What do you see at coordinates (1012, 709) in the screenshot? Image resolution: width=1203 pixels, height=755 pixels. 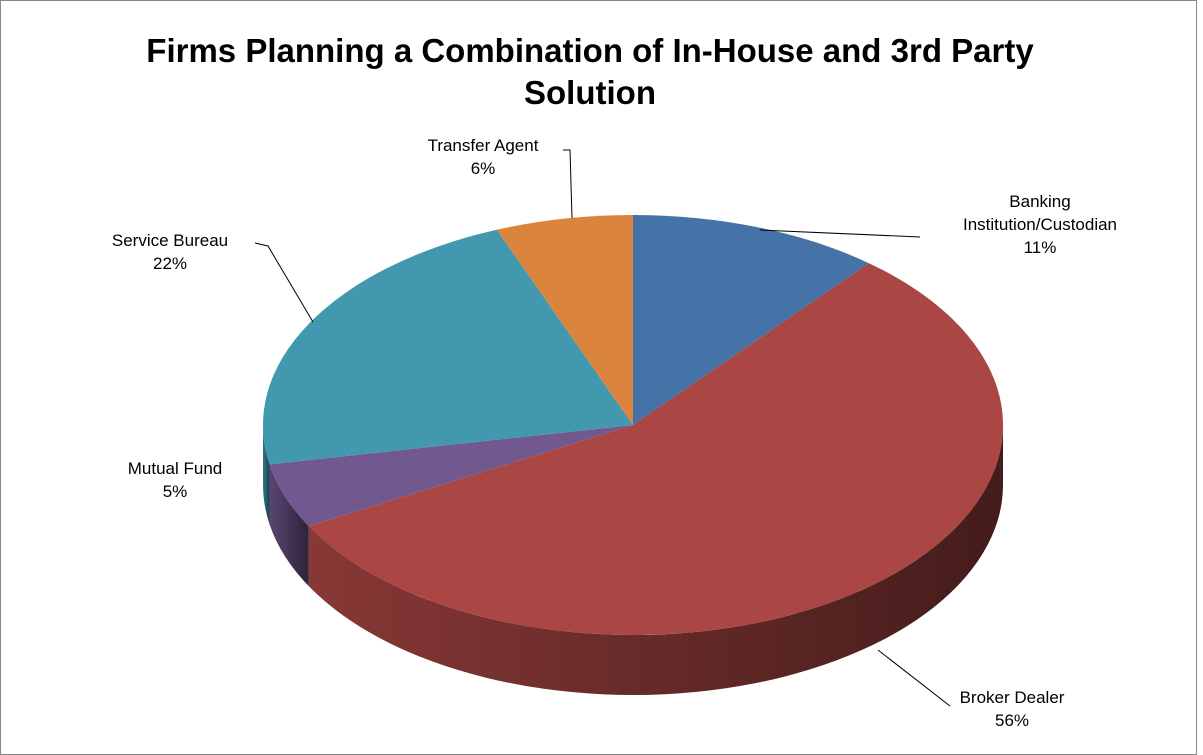 I see `data-label: Broker Dealer 56%` at bounding box center [1012, 709].